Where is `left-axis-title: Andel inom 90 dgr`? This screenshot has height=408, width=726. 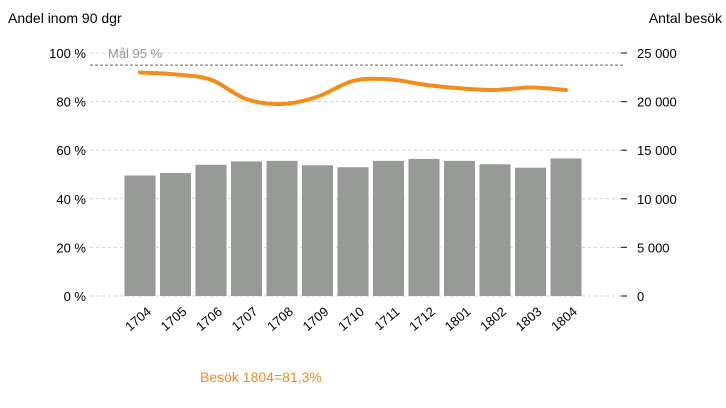
left-axis-title: Andel inom 90 dgr is located at coordinates (65, 18).